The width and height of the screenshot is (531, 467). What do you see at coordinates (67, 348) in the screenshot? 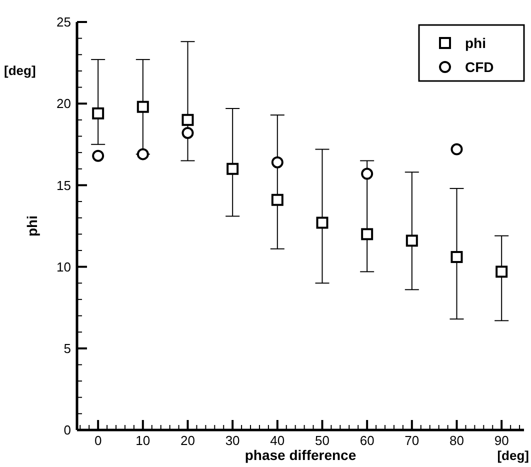
I see `y-tick-label: 5` at bounding box center [67, 348].